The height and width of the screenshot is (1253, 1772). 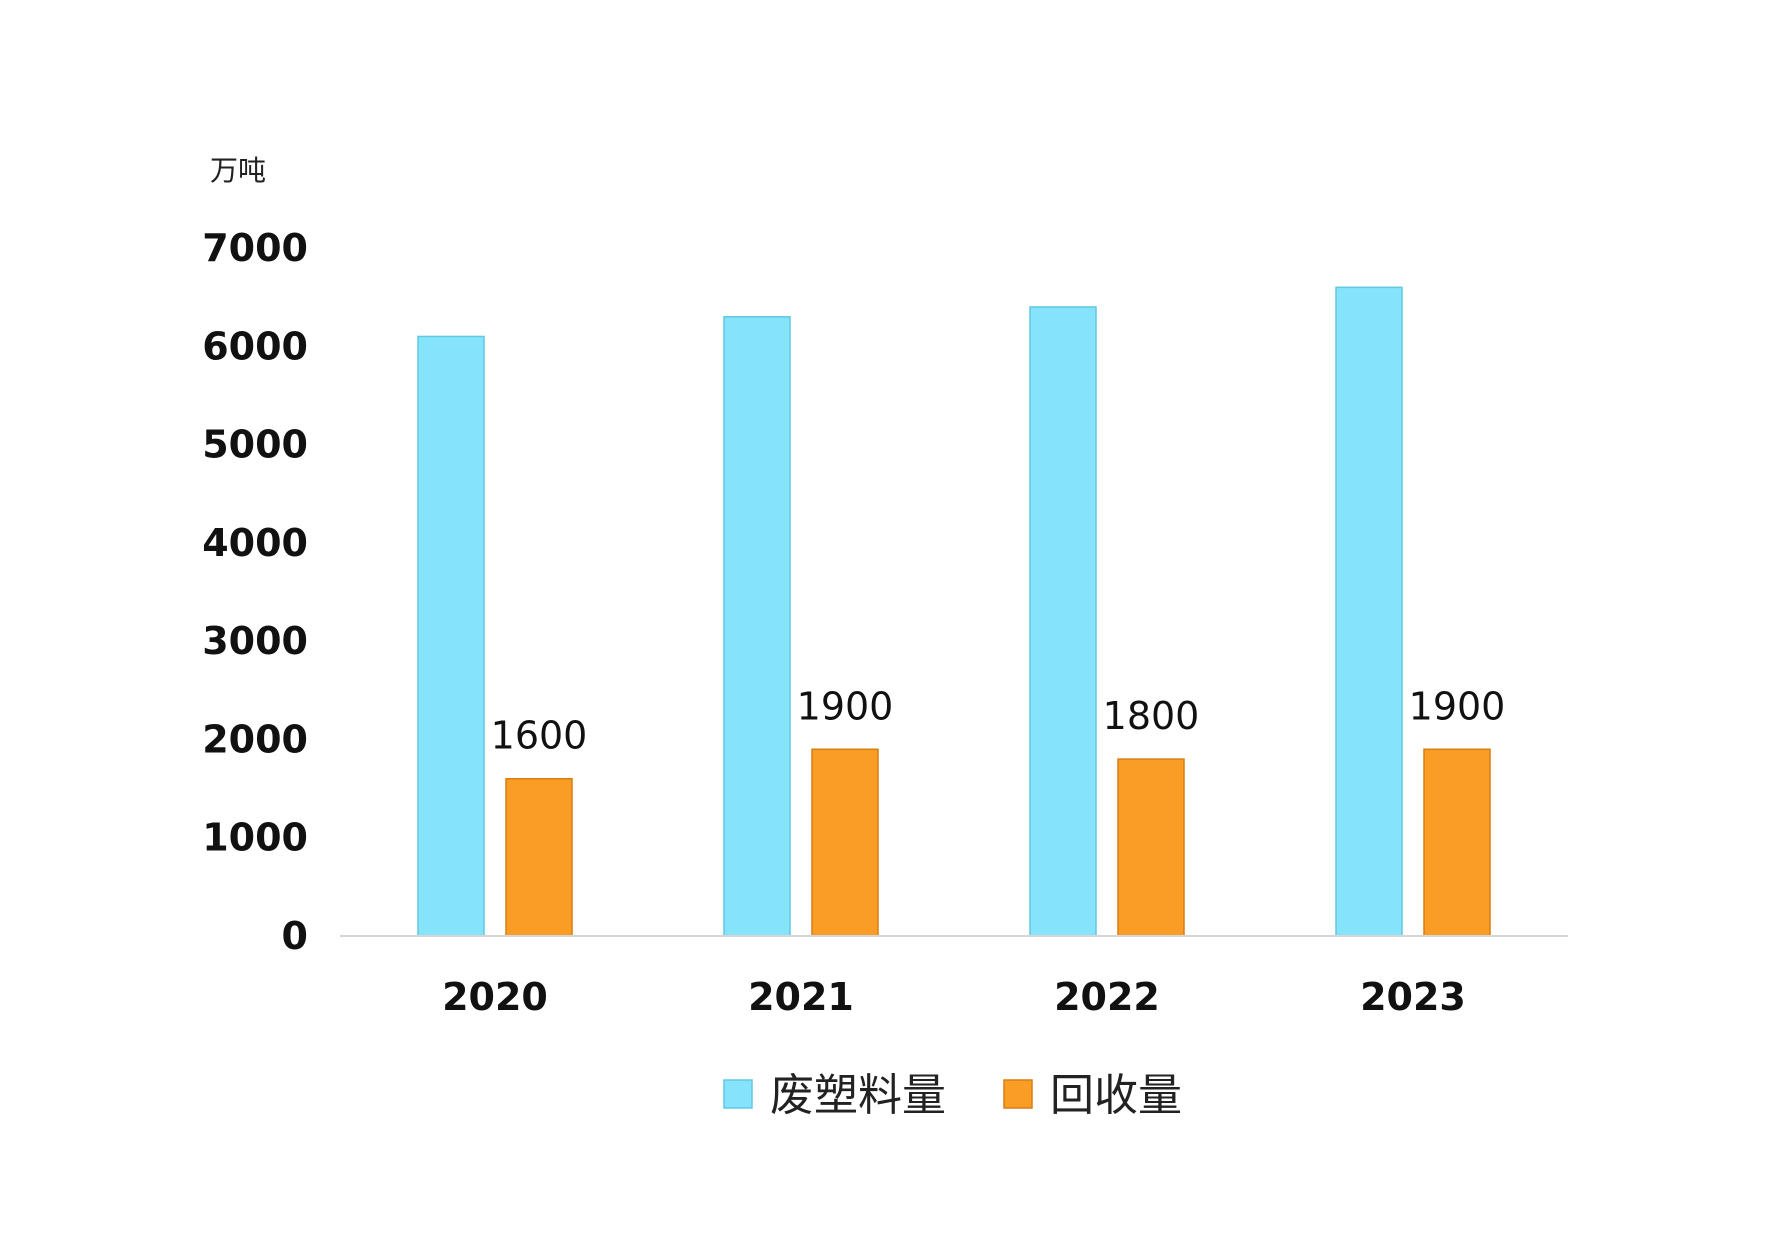 I want to click on y-tick-label: 0, so click(x=295, y=936).